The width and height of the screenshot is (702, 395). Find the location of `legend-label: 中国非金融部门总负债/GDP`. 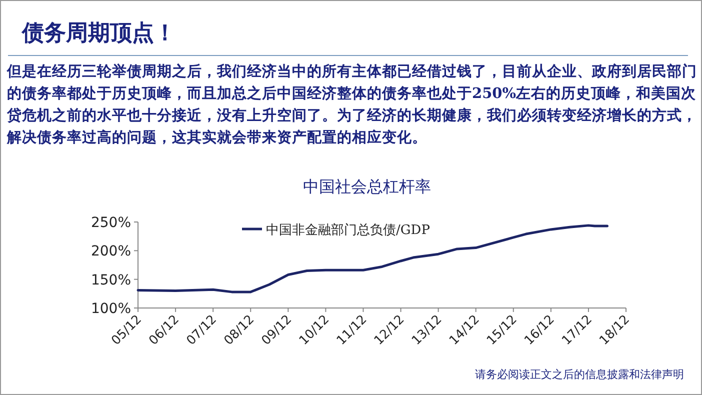

legend-label: 中国非金融部门总负债/GDP is located at coordinates (348, 230).